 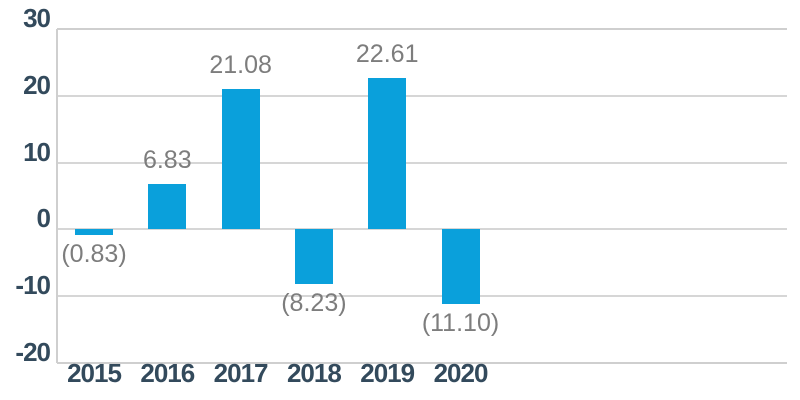 What do you see at coordinates (57, 196) in the screenshot?
I see `y-axis-line` at bounding box center [57, 196].